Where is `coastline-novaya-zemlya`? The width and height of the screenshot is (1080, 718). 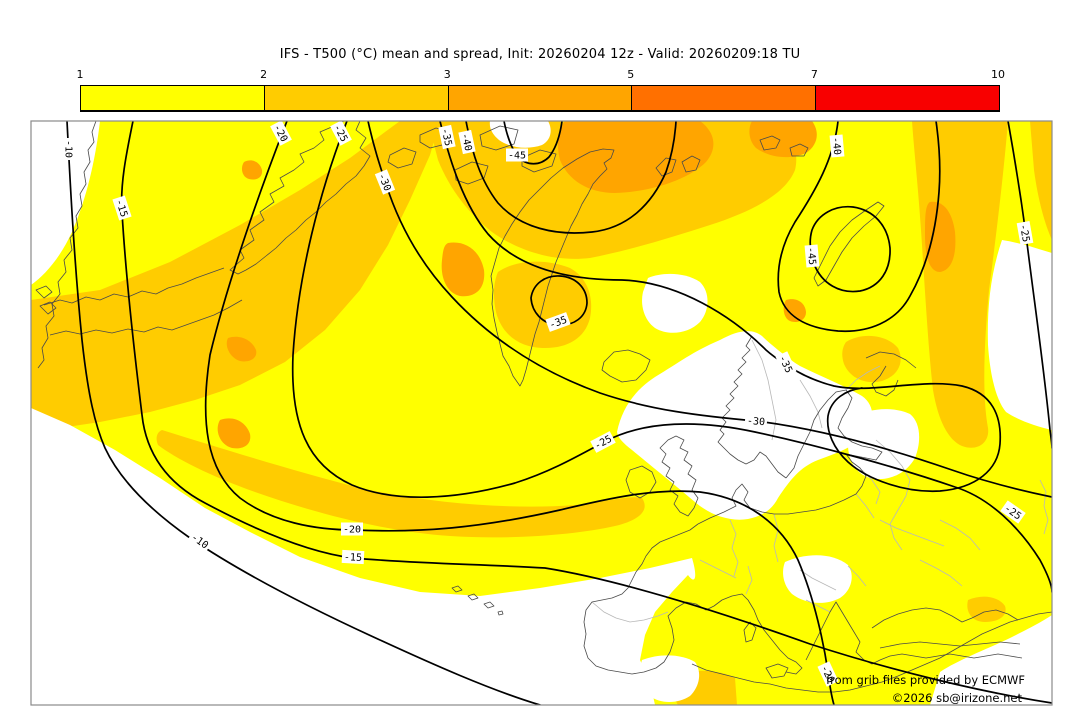 coastline-novaya-zemlya is located at coordinates (849, 244).